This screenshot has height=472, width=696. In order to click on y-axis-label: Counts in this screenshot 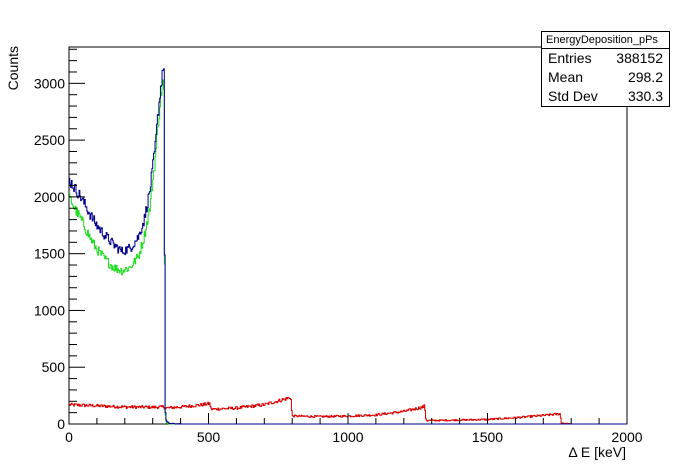, I will do `click(13, 68)`.